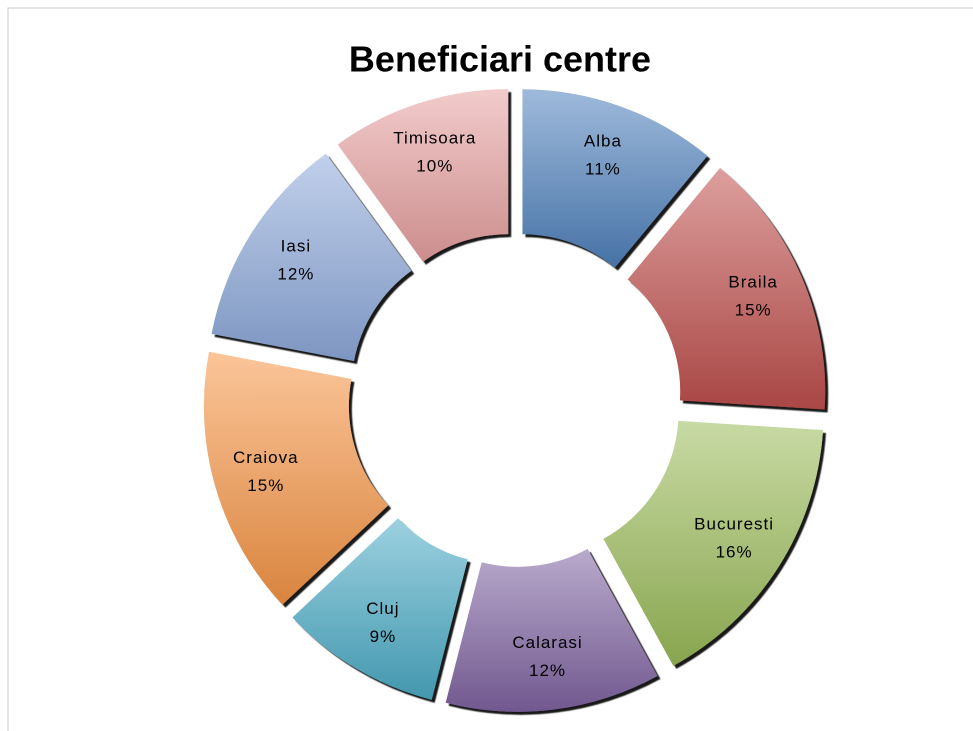 The width and height of the screenshot is (973, 731). What do you see at coordinates (547, 642) in the screenshot?
I see `slice-label: Calarasi` at bounding box center [547, 642].